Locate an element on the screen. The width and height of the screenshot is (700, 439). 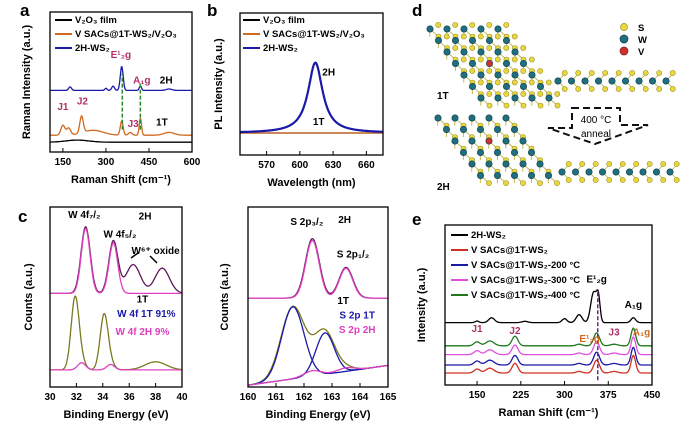
phase-label-1t: 1T is located at coordinates (443, 96).